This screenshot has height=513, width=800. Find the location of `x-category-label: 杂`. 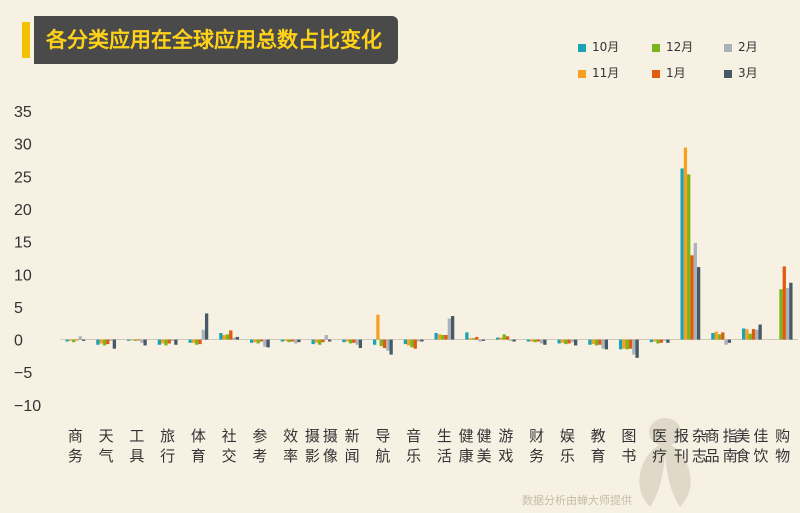

x-category-label: 杂 is located at coordinates (699, 436).